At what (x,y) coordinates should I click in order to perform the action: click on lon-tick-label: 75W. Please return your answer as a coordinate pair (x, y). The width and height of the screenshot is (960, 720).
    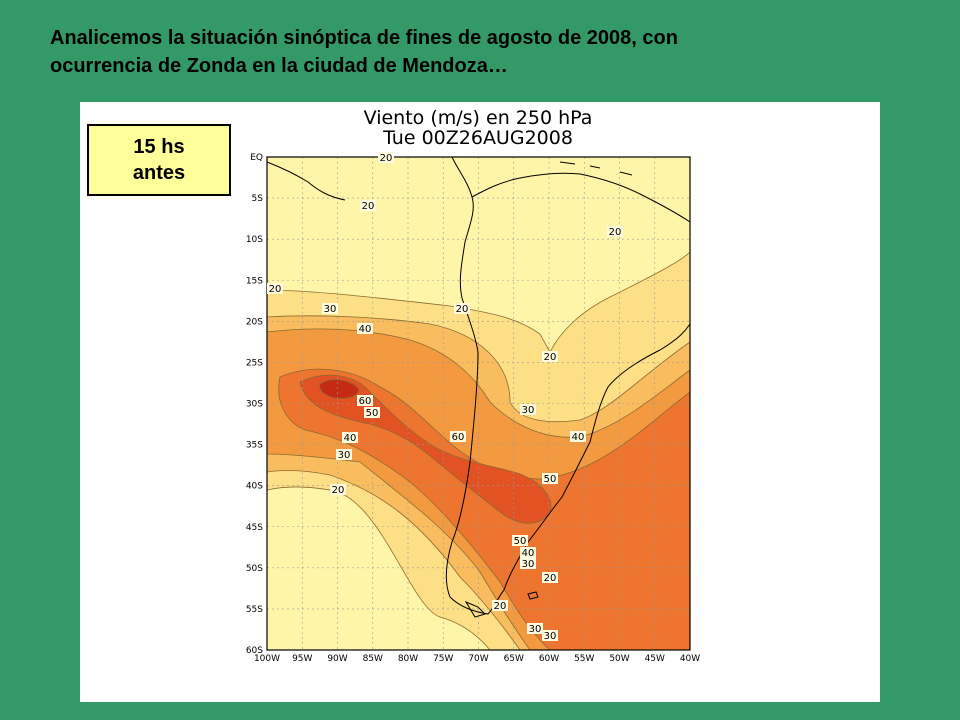
    Looking at the image, I should click on (443, 659).